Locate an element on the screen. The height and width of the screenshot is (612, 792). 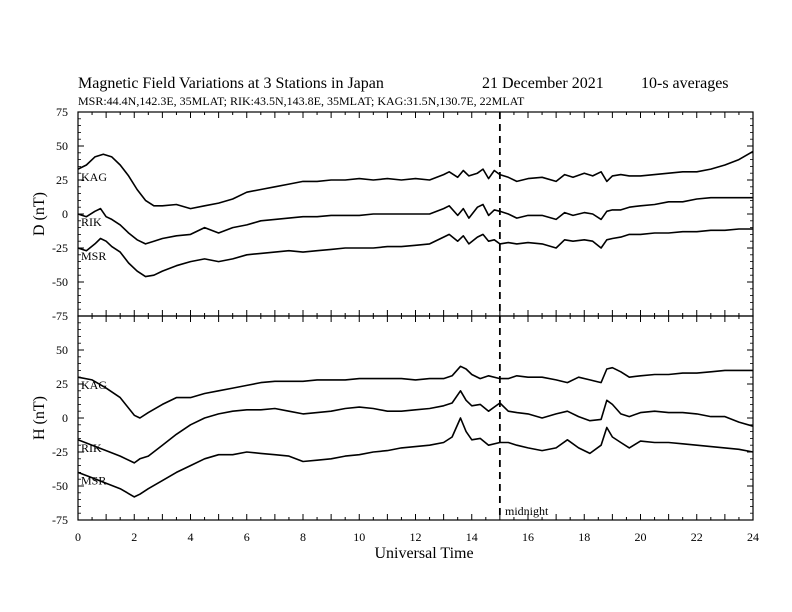
y-axis-label-0: D (nT) is located at coordinates (39, 214).